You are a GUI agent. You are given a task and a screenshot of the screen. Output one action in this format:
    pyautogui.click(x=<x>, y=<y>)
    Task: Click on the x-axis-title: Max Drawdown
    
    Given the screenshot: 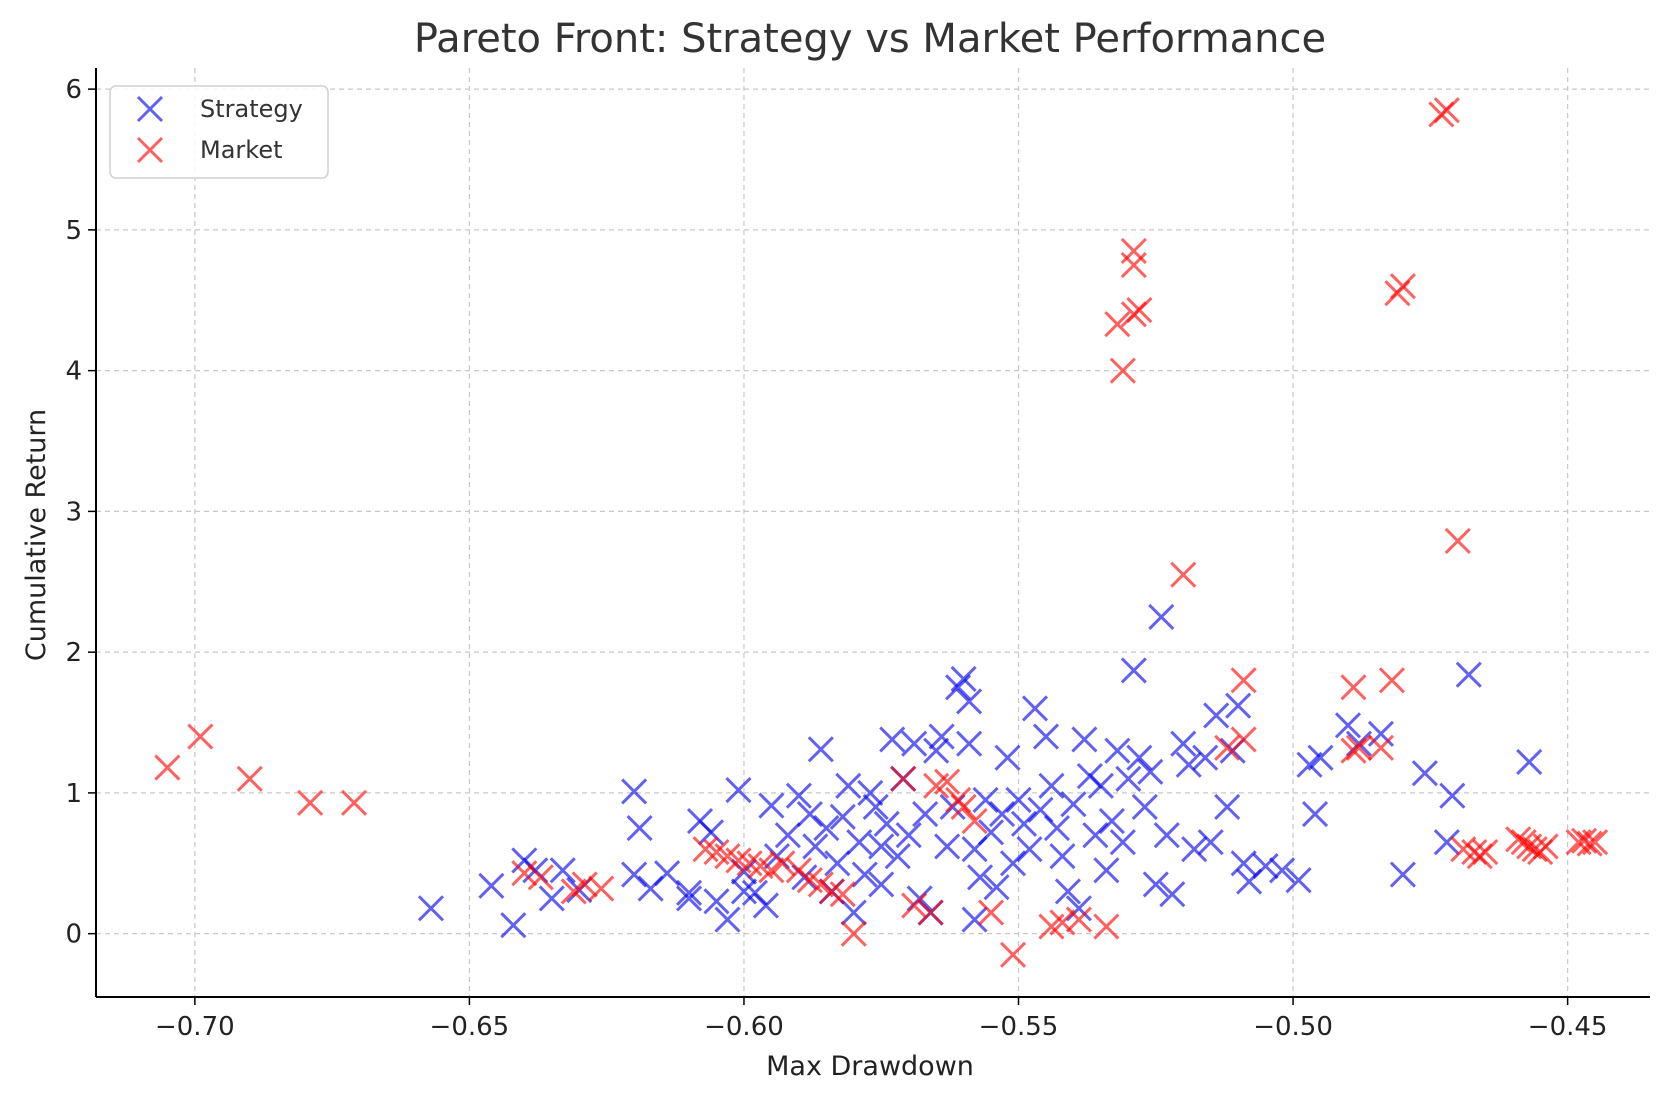 What is the action you would take?
    pyautogui.click(x=870, y=1066)
    